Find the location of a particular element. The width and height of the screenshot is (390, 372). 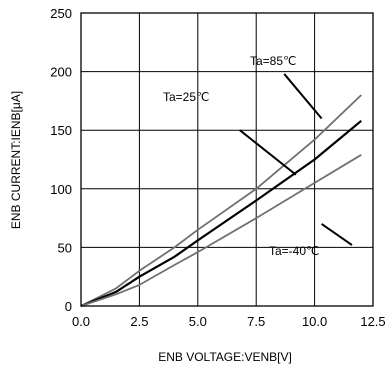

y-tick-label: 50 is located at coordinates (65, 247).